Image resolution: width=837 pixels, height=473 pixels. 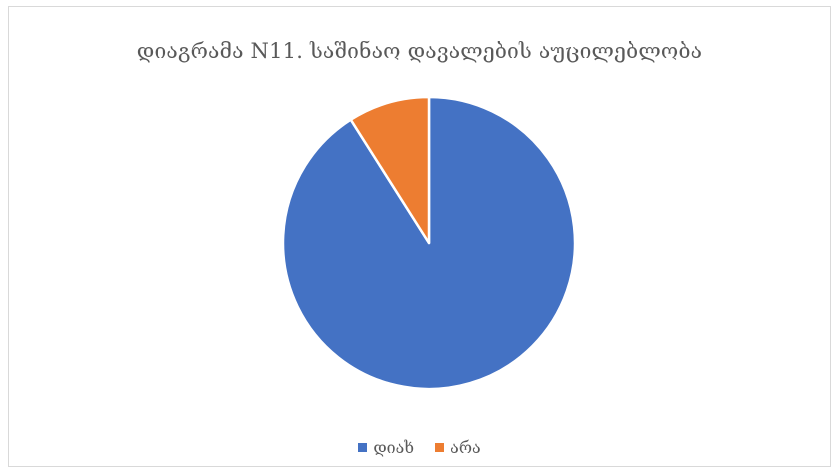 What do you see at coordinates (390, 170) in the screenshot?
I see `pie-slice-no` at bounding box center [390, 170].